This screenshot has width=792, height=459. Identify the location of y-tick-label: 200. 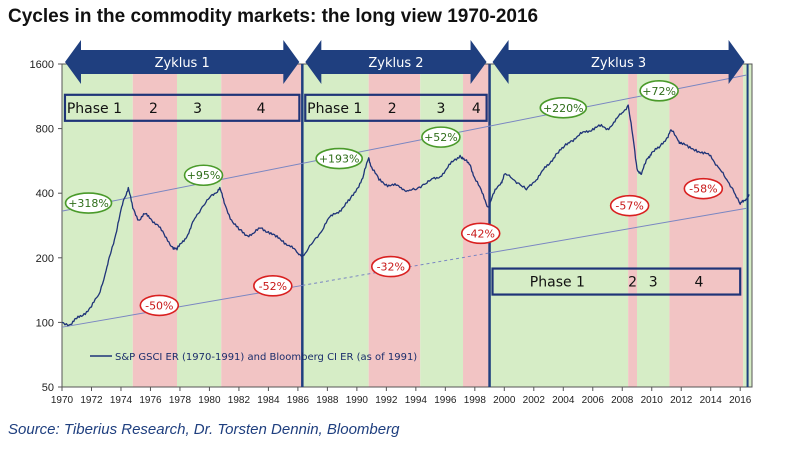
(45, 259).